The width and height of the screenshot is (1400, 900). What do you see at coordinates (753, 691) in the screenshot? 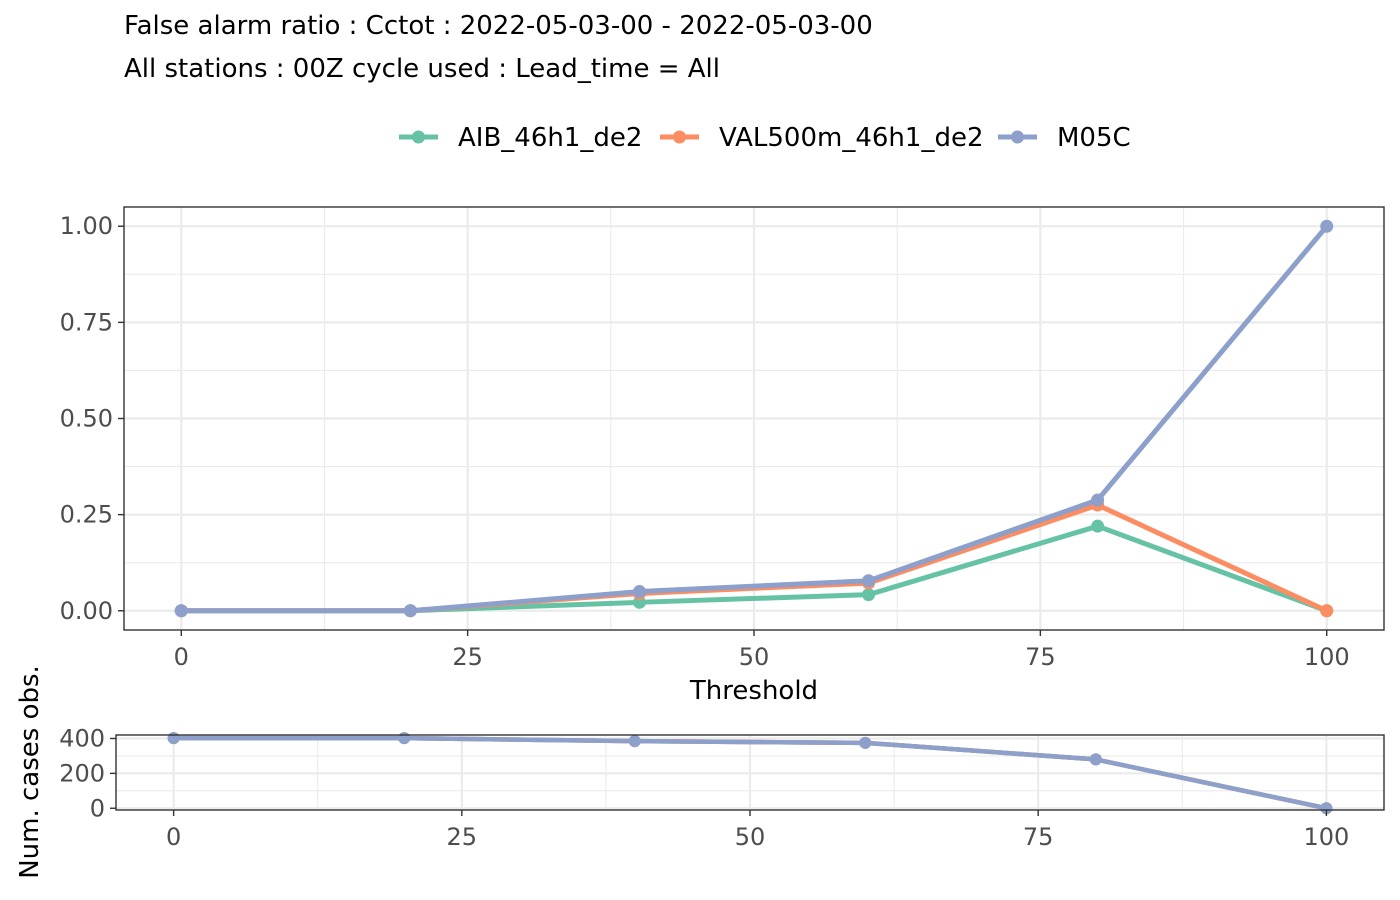
I see `x-axis-title: Threshold` at bounding box center [753, 691].